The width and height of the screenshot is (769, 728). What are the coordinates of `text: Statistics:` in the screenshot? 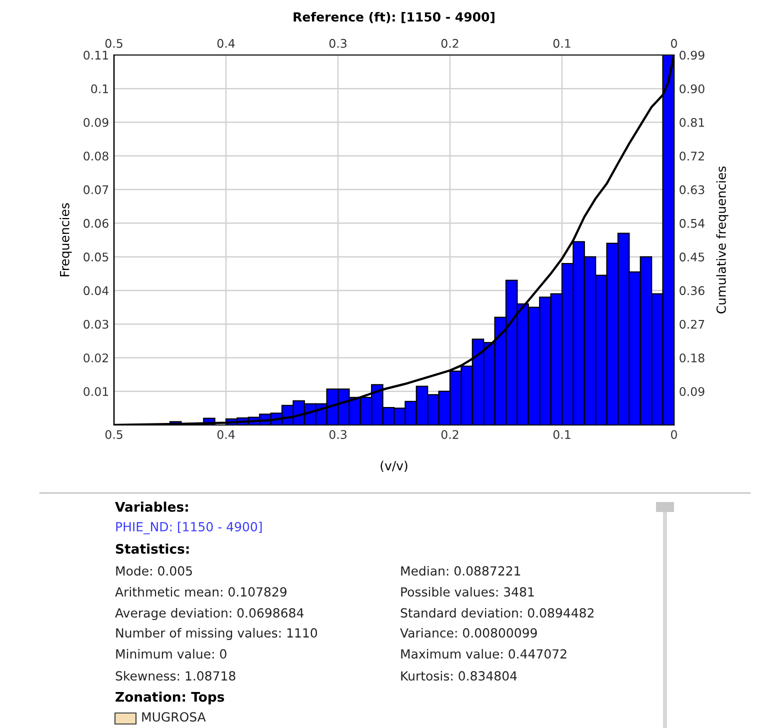 It's located at (152, 549).